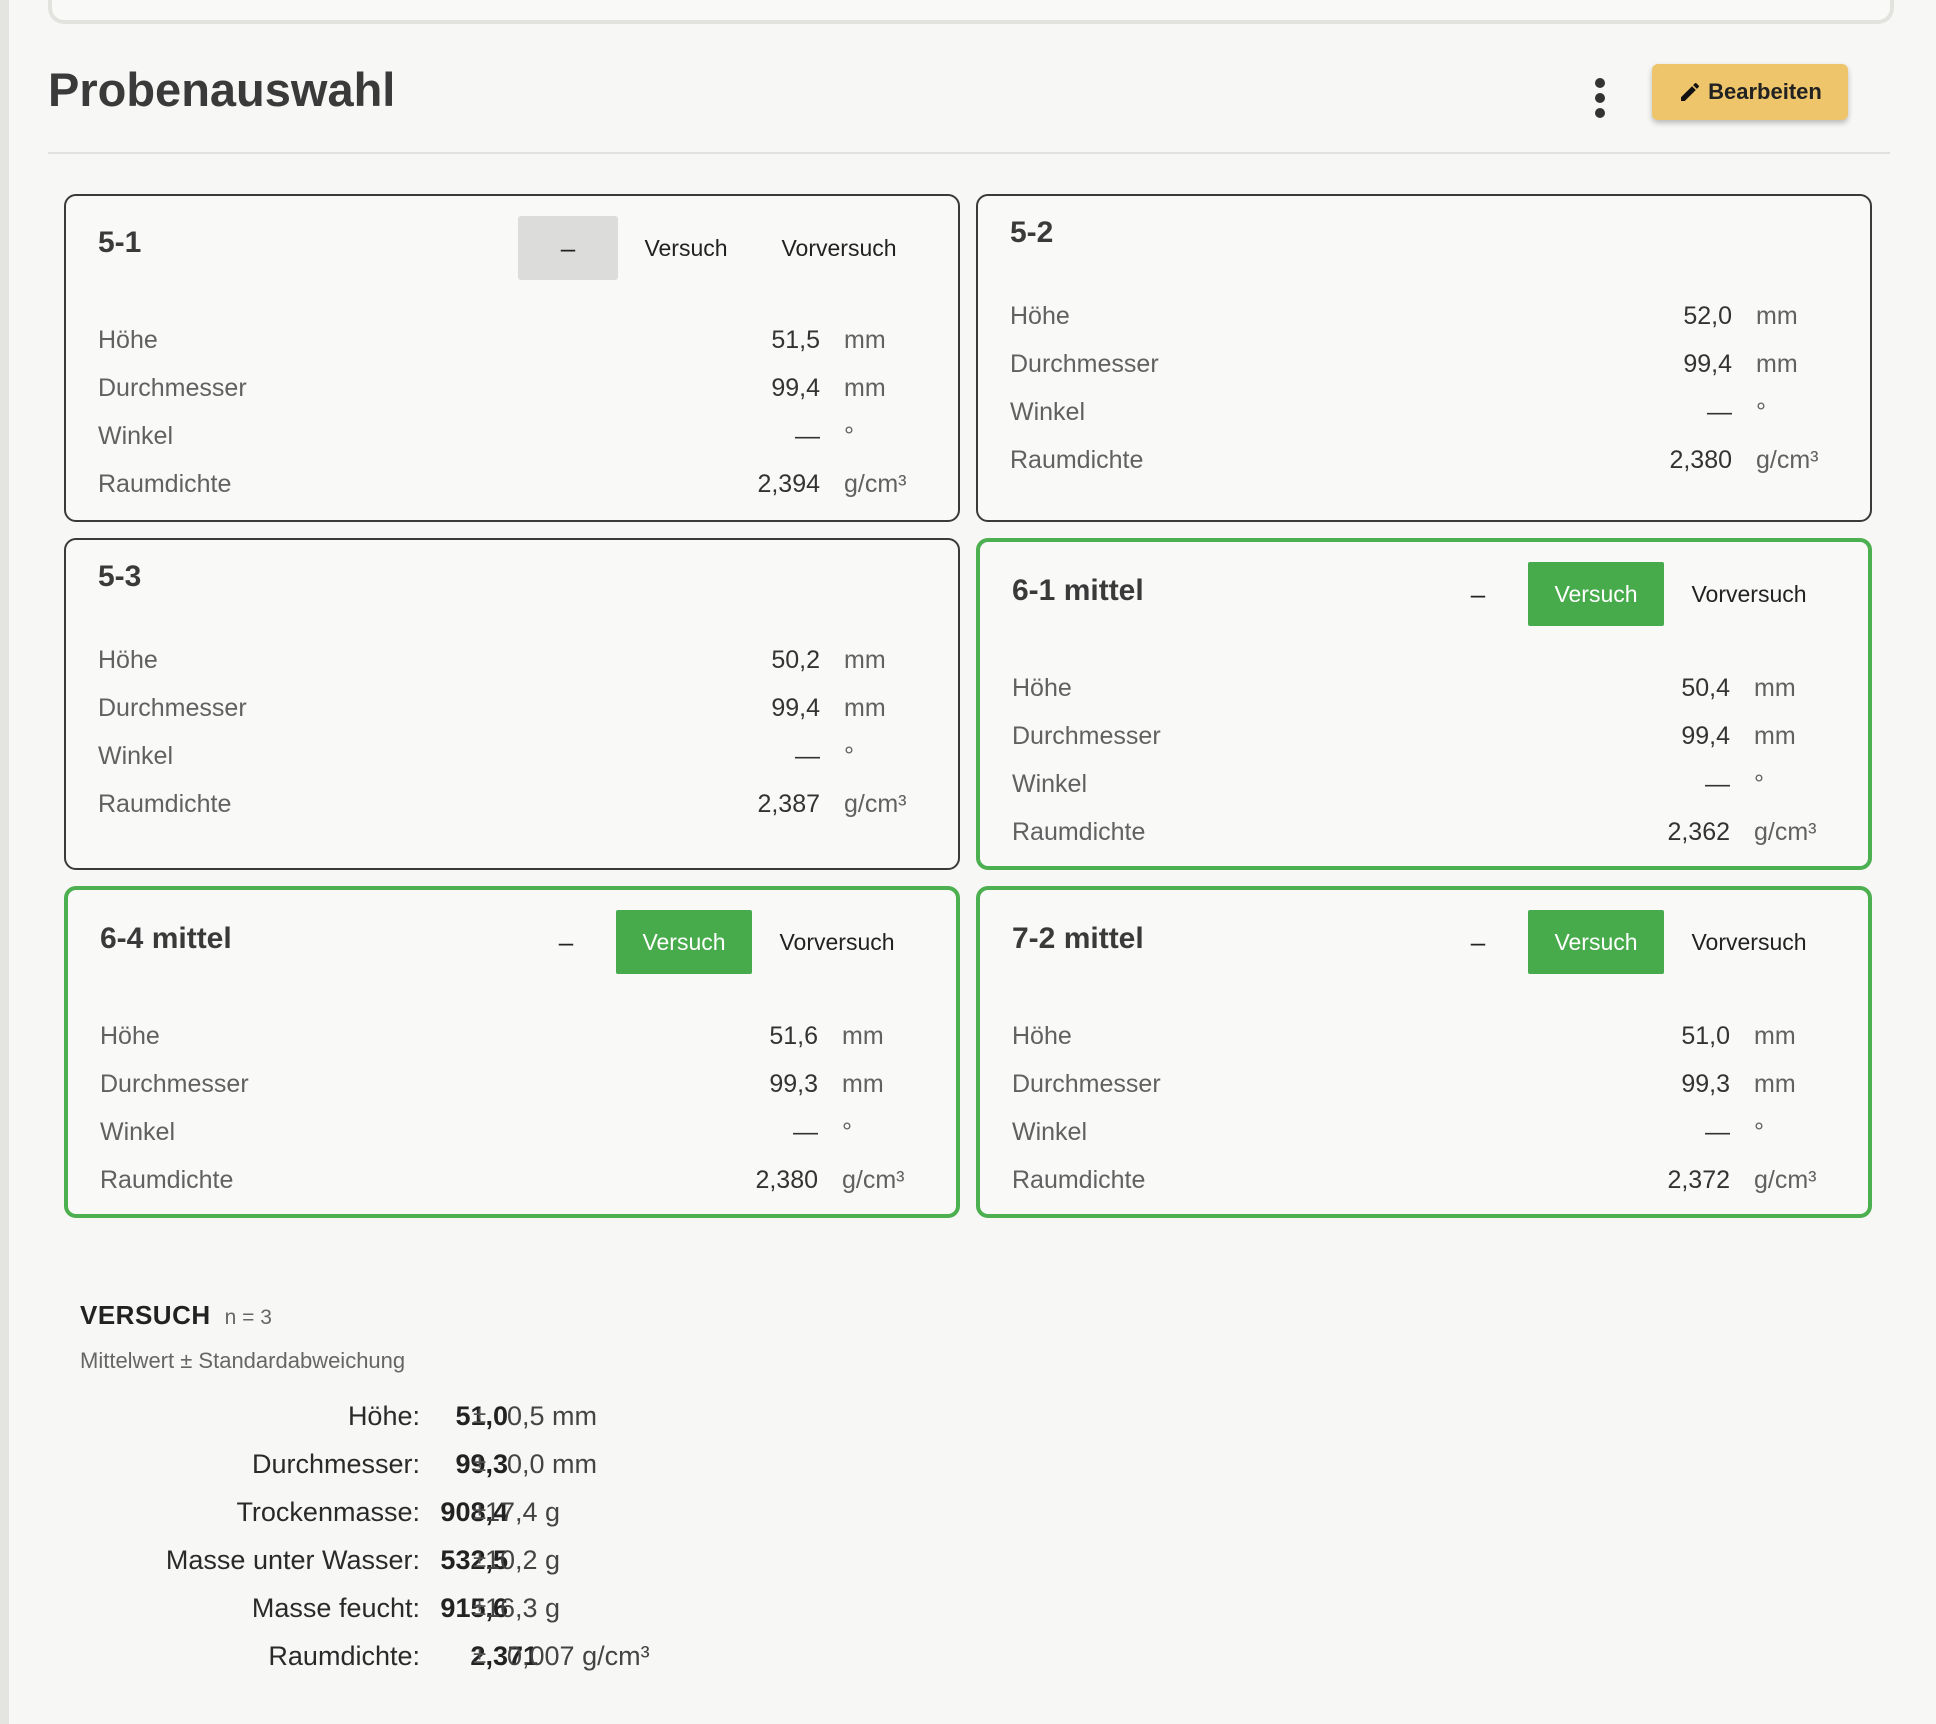 The image size is (1936, 1724). Describe the element at coordinates (969, 153) in the screenshot. I see `header-divider` at that location.